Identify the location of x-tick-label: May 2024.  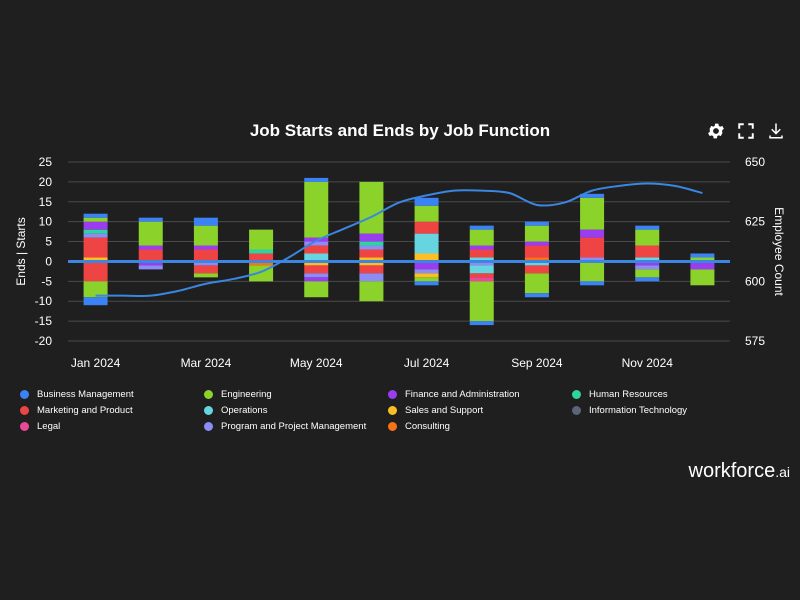
(316, 363).